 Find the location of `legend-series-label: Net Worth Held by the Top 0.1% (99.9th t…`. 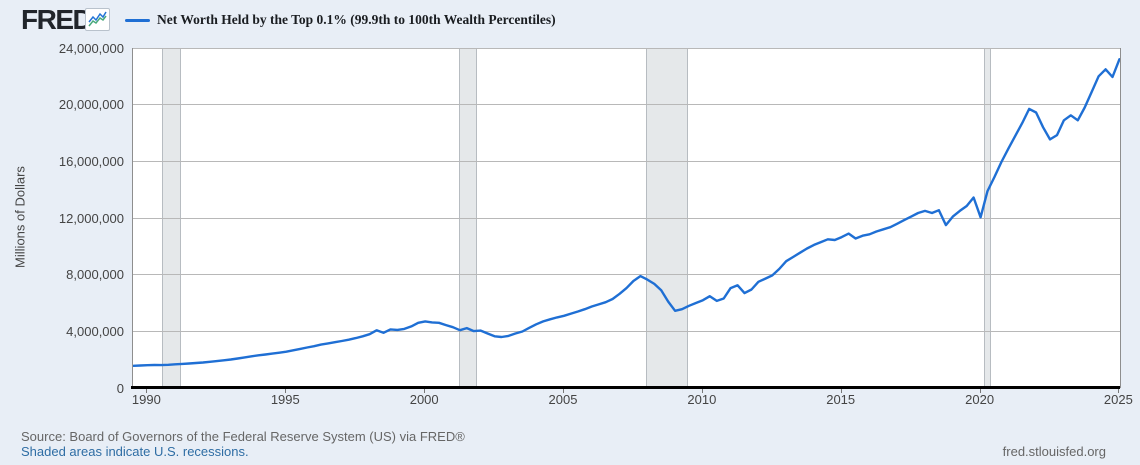

legend-series-label: Net Worth Held by the Top 0.1% (99.9th t… is located at coordinates (356, 19).